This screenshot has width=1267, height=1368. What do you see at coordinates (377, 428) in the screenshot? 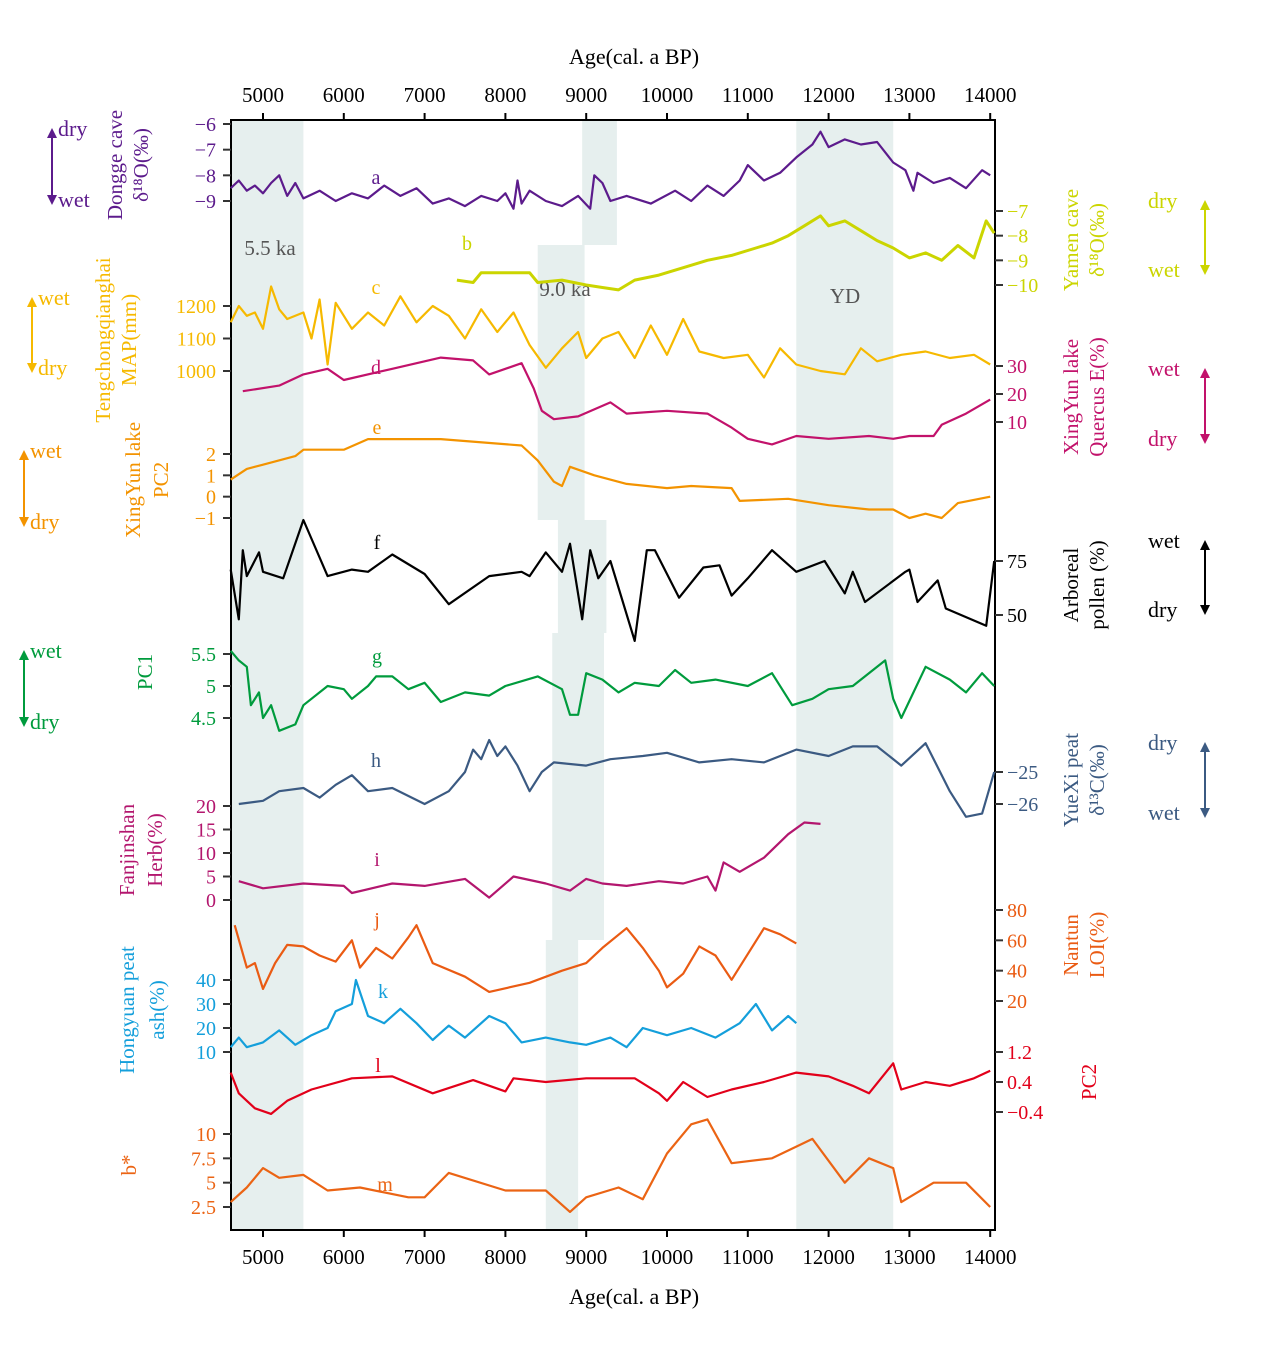
I see `series-label-e: e` at bounding box center [377, 428].